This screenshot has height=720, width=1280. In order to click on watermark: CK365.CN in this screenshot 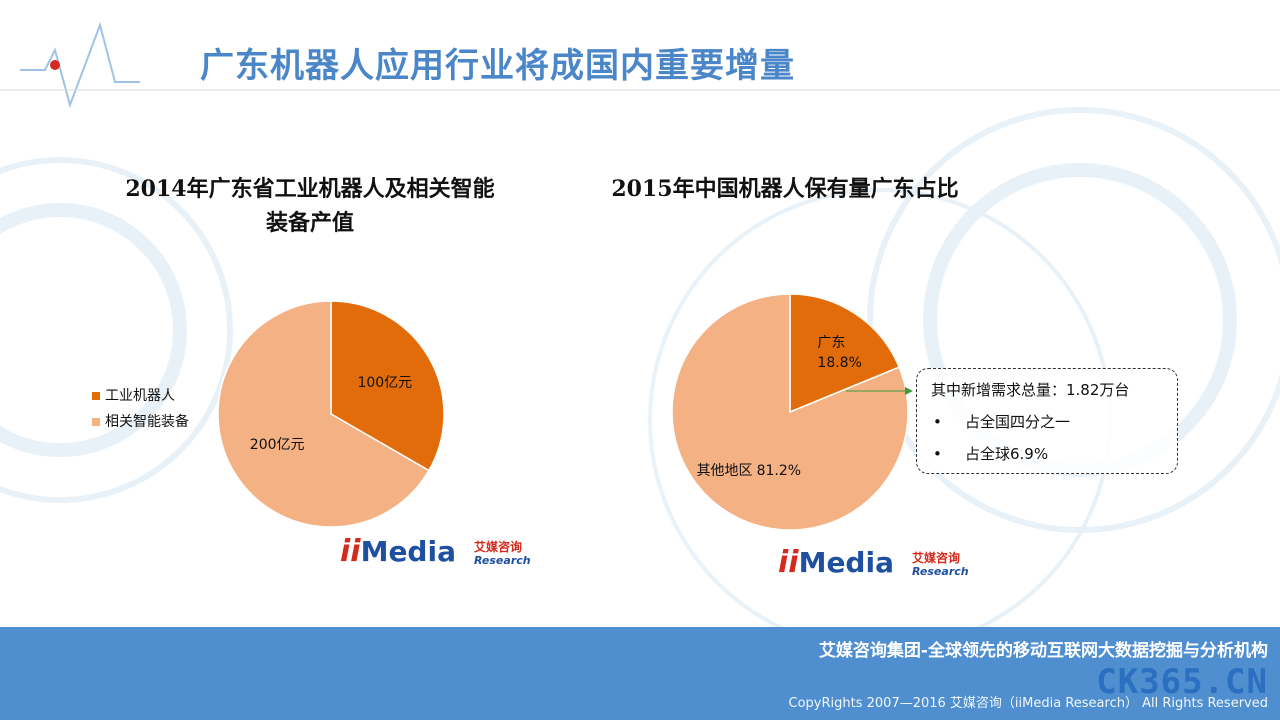, I will do `click(1182, 682)`.